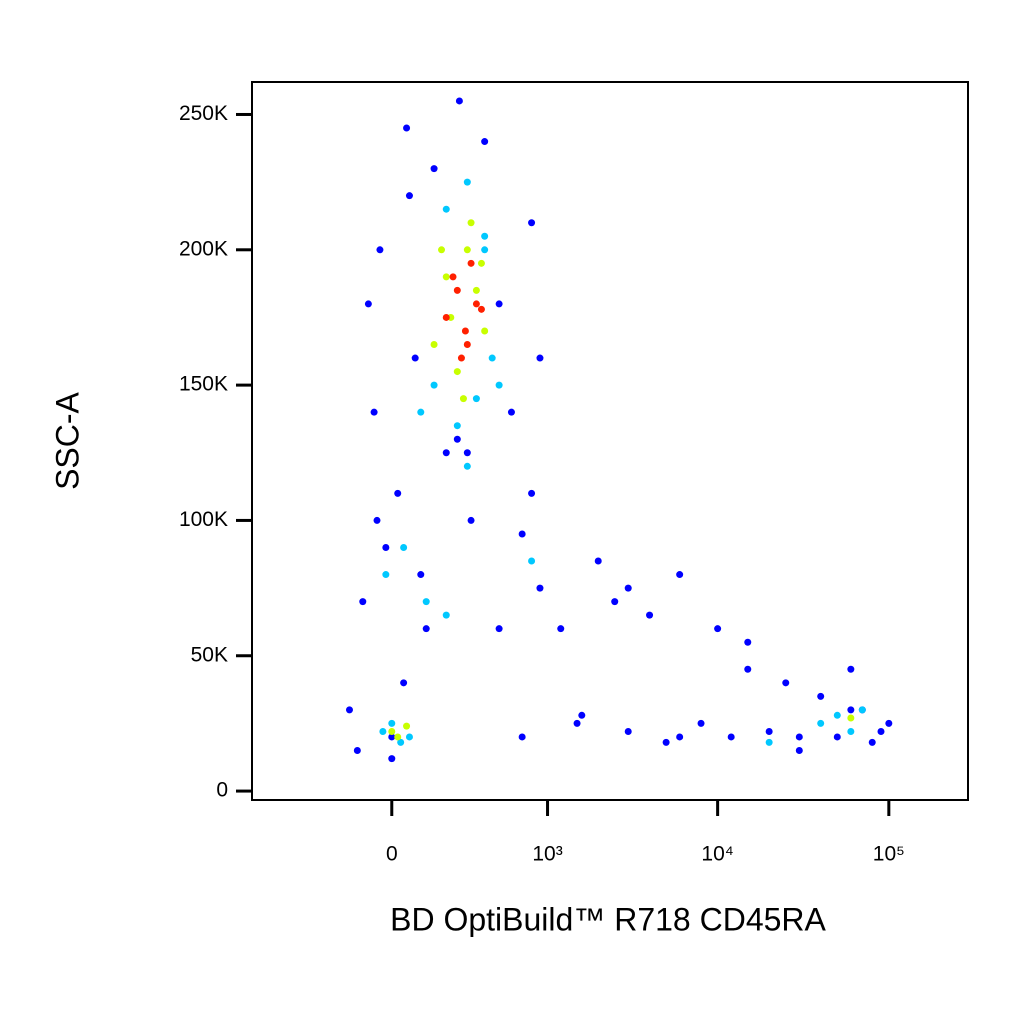 This screenshot has height=1029, width=1024. What do you see at coordinates (209, 654) in the screenshot?
I see `y-tick-label: 50K` at bounding box center [209, 654].